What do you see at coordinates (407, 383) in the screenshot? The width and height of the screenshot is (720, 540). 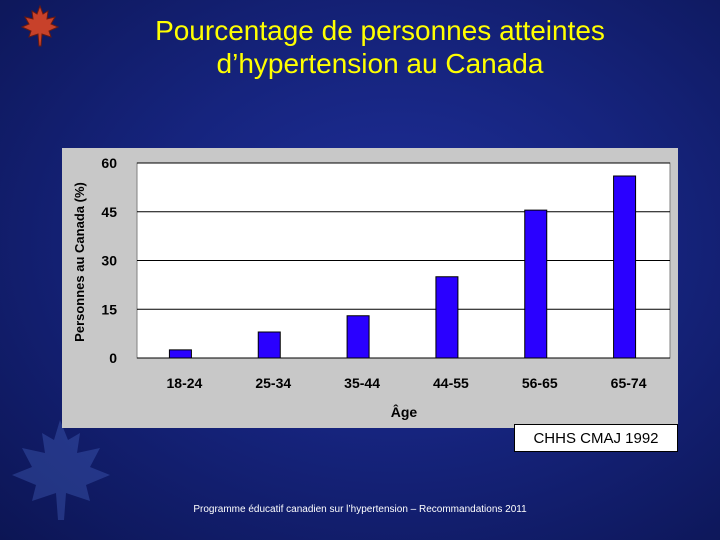 I see `x-tick-labels: 18-24 25-34 35-44 44-55 56-65 65-74` at bounding box center [407, 383].